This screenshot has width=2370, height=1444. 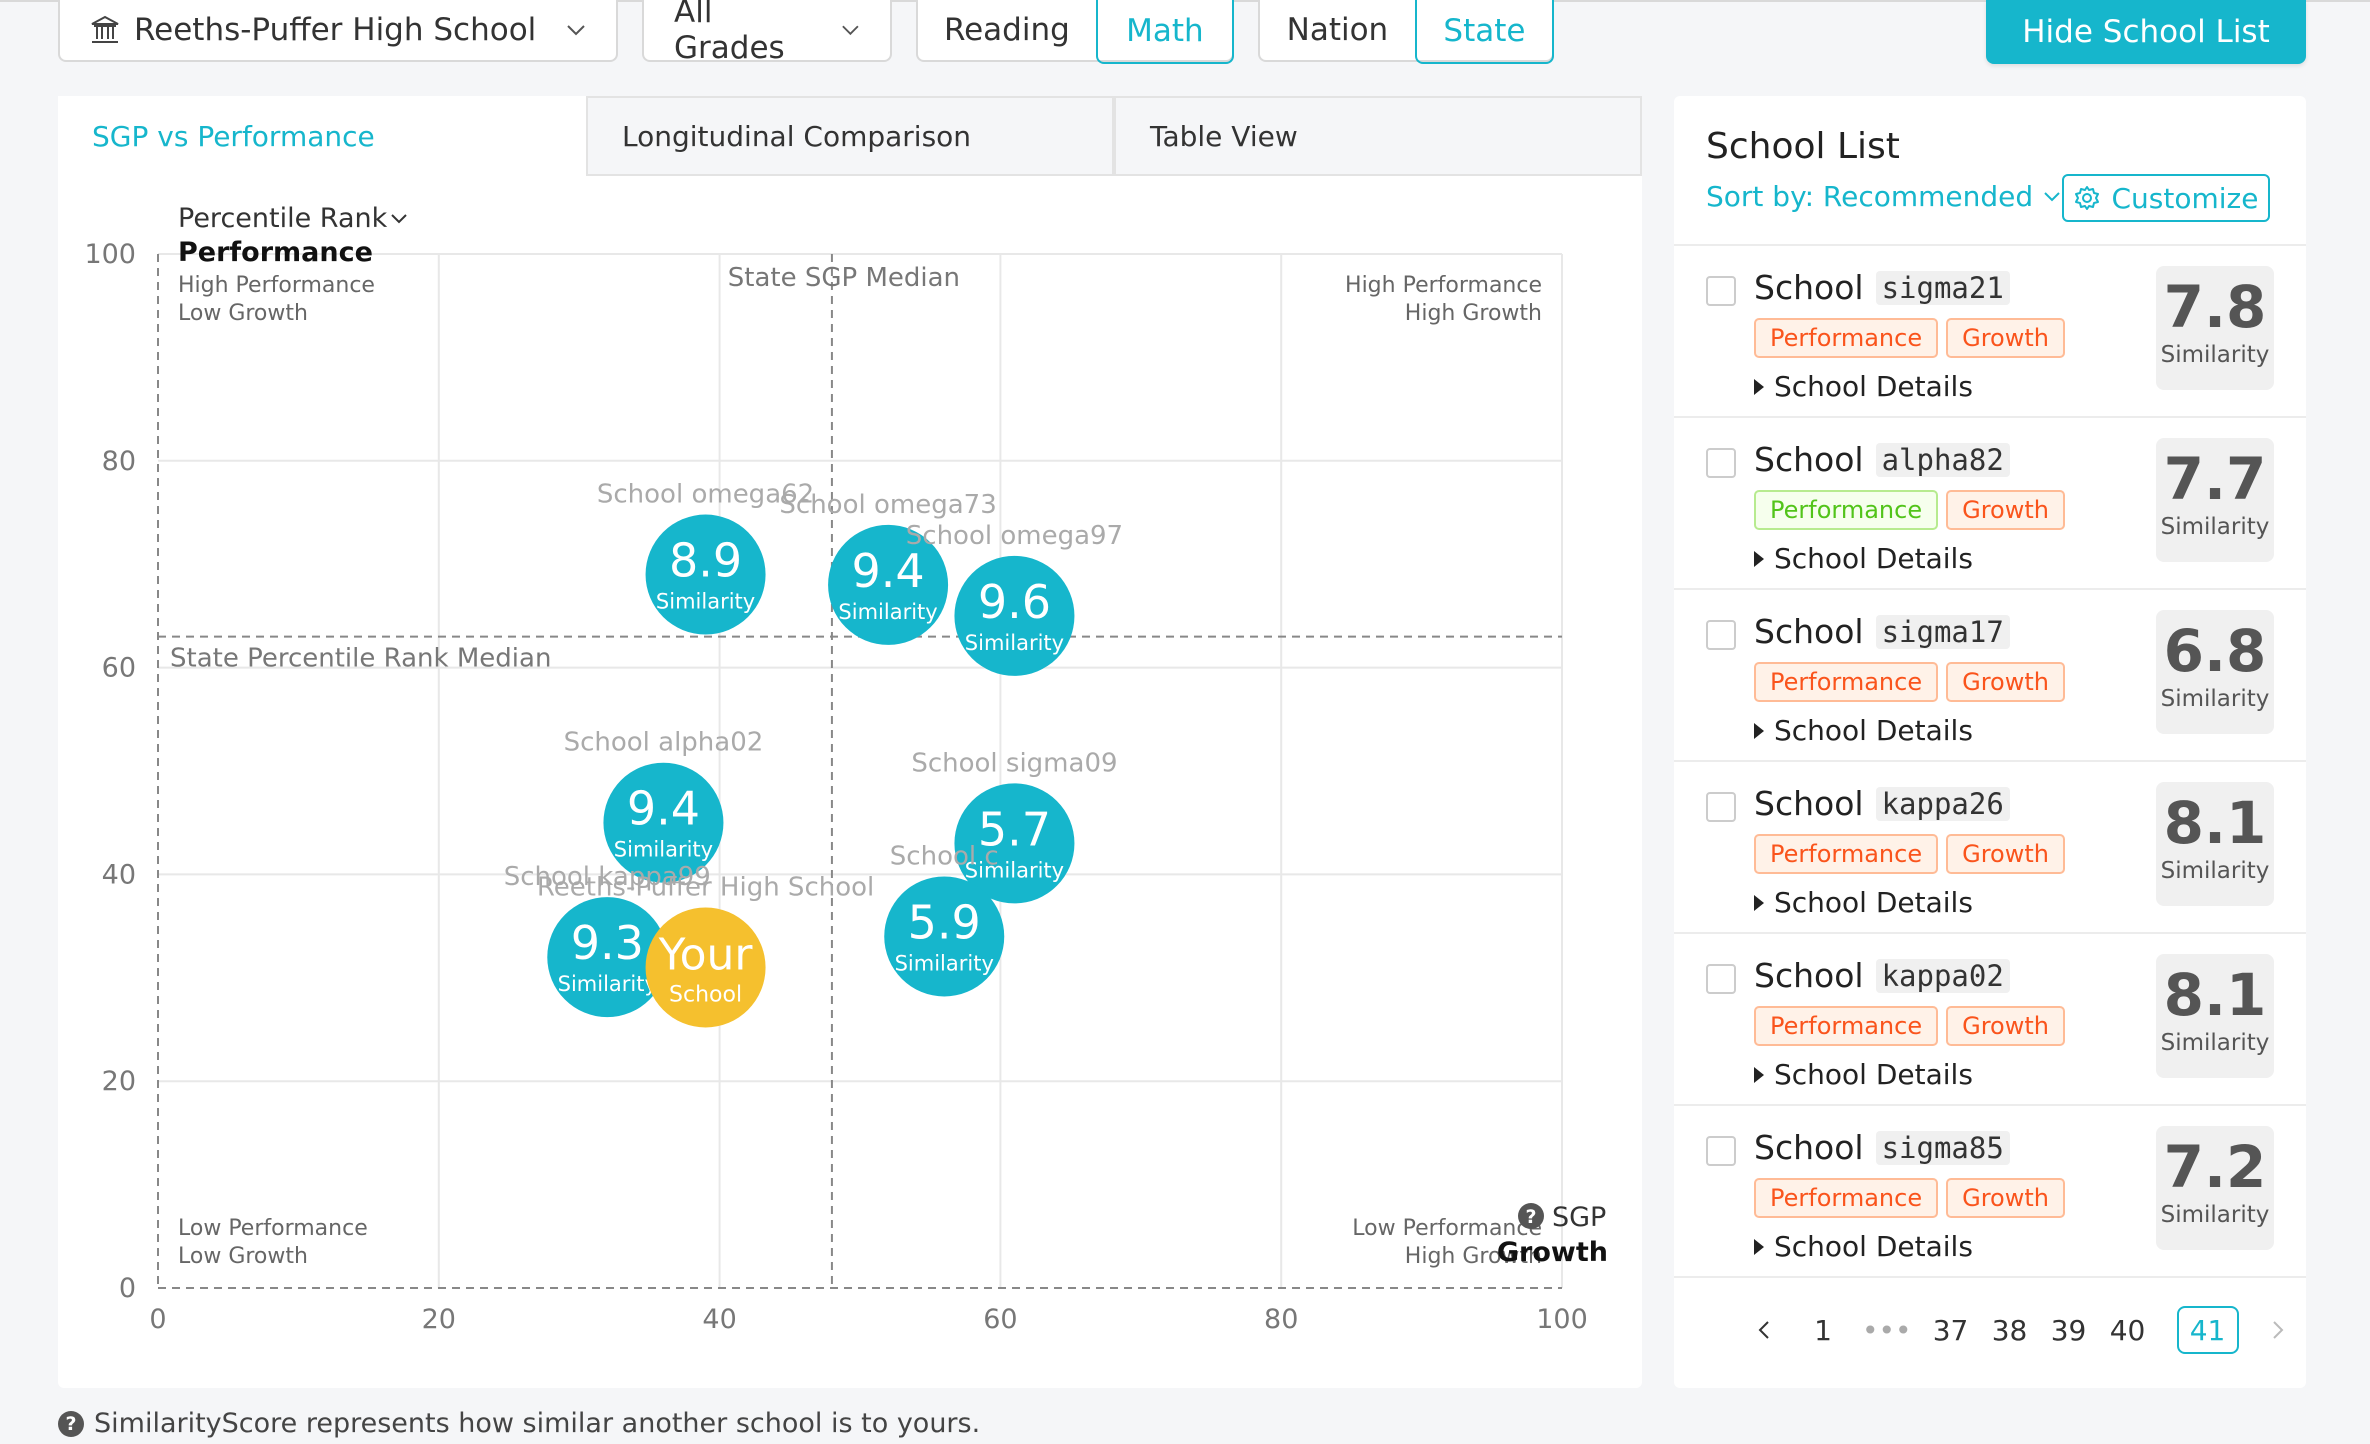 What do you see at coordinates (664, 743) in the screenshot?
I see `bubble-school-name: School alpha02` at bounding box center [664, 743].